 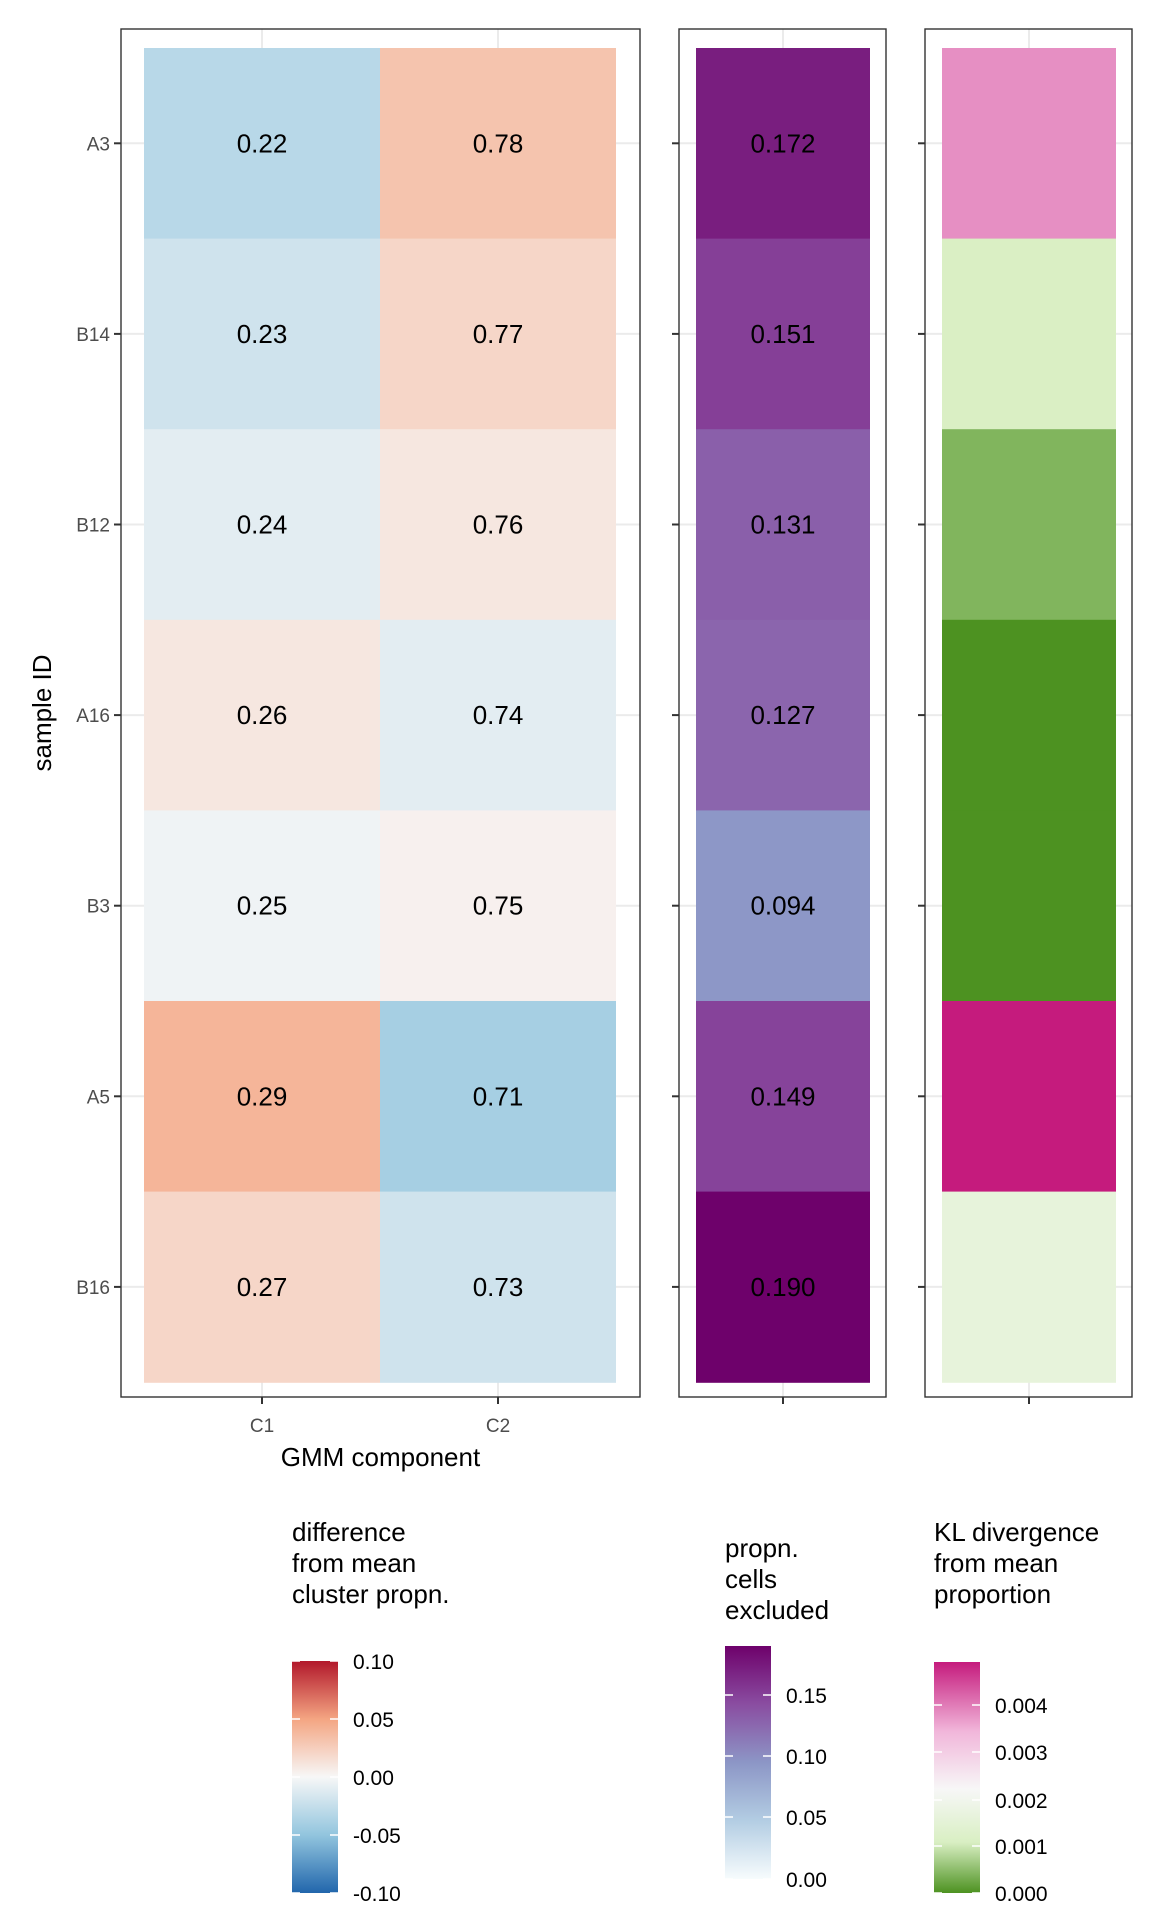 I want to click on difference-cell-label: 0.74, so click(x=498, y=715).